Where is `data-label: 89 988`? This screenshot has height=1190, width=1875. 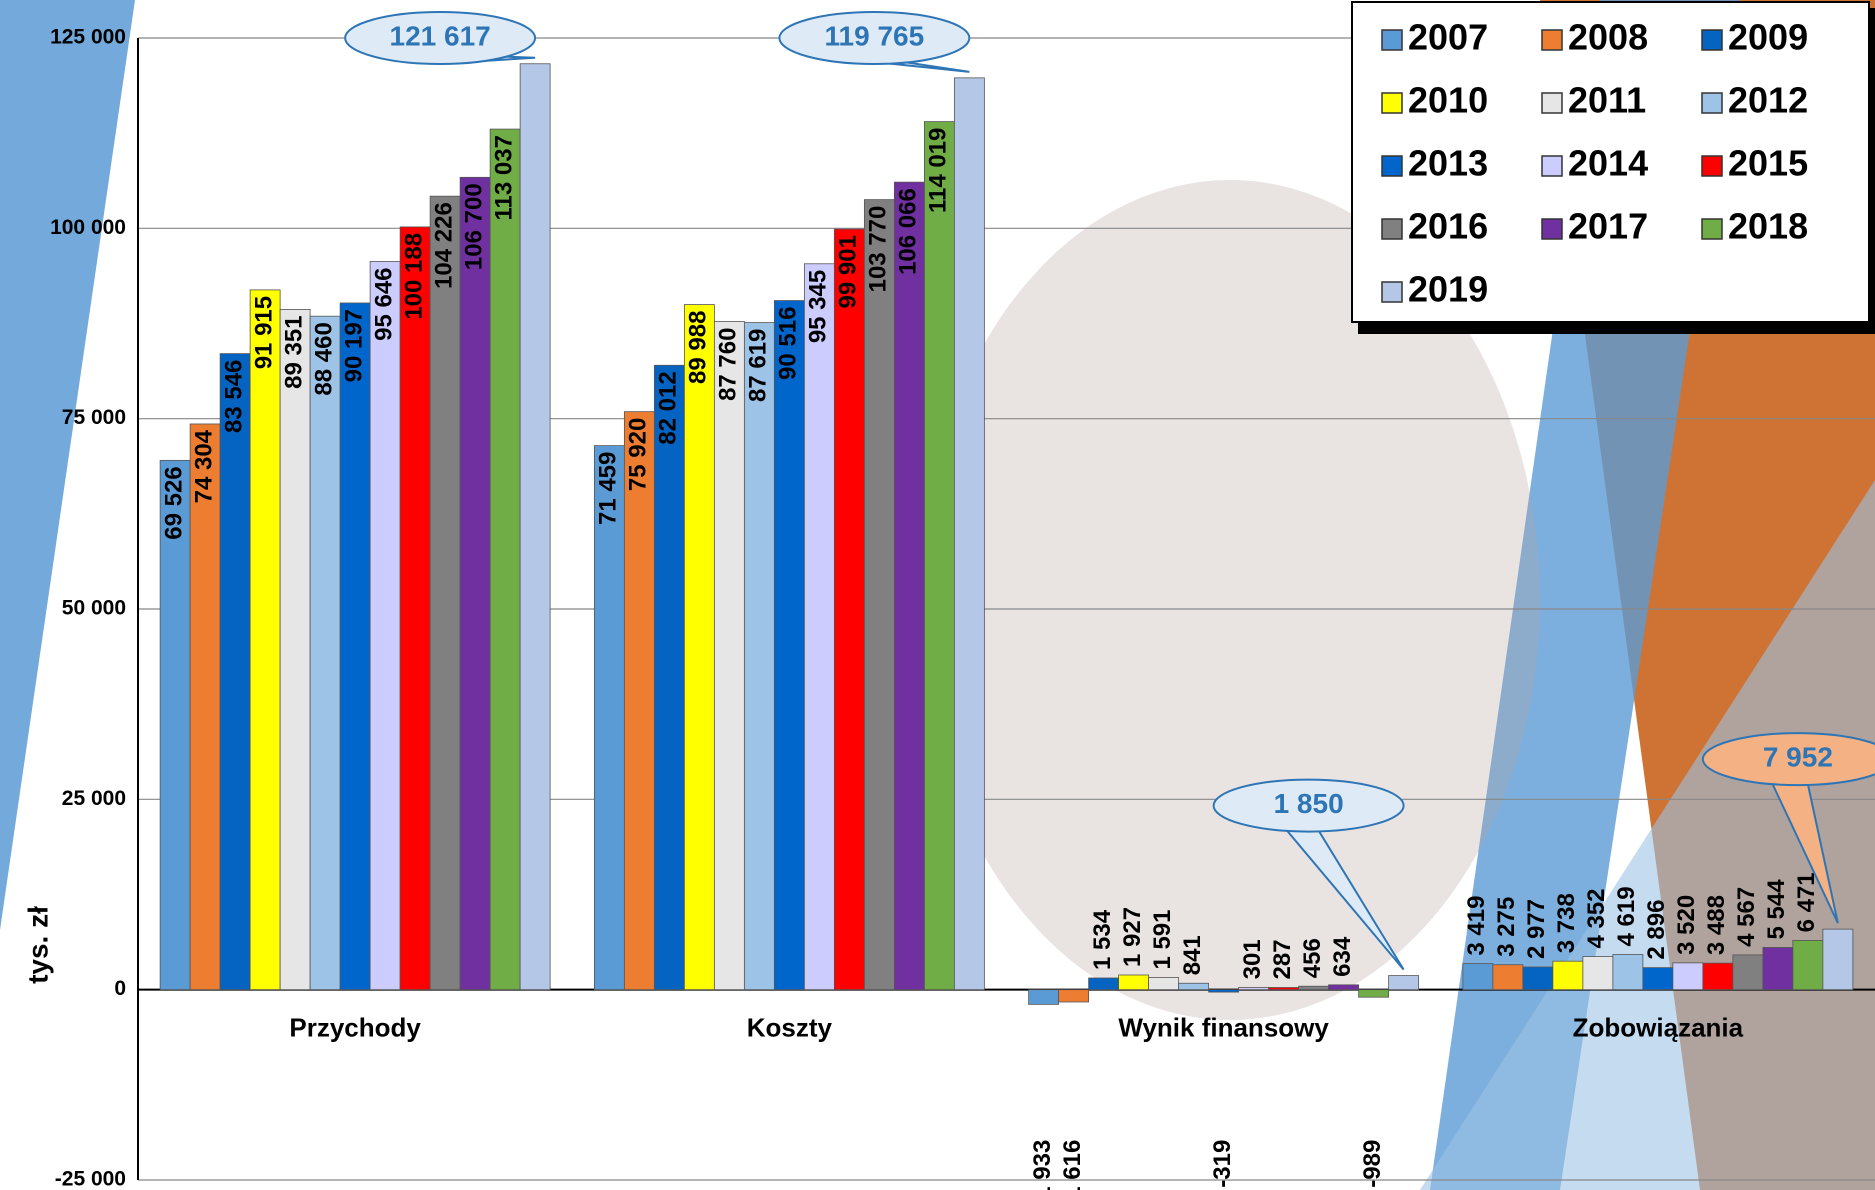
data-label: 89 988 is located at coordinates (698, 347).